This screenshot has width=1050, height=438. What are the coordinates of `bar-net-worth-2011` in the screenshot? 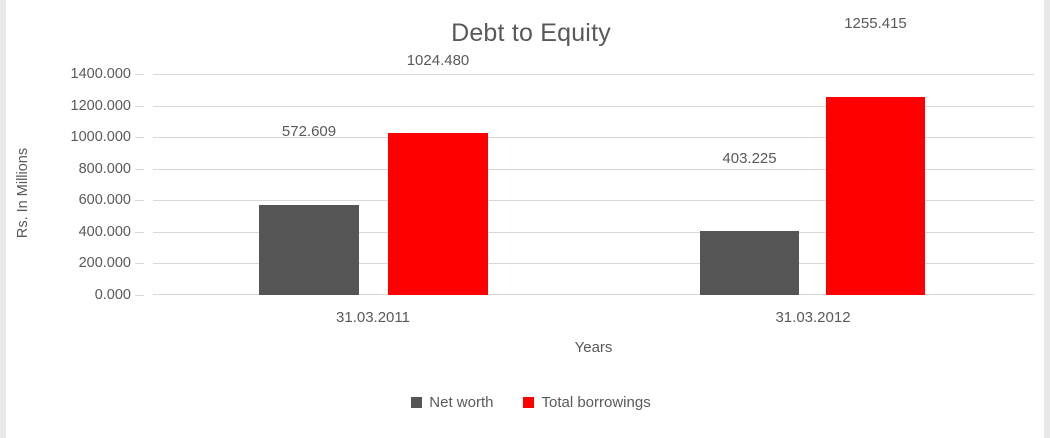 It's located at (309, 249).